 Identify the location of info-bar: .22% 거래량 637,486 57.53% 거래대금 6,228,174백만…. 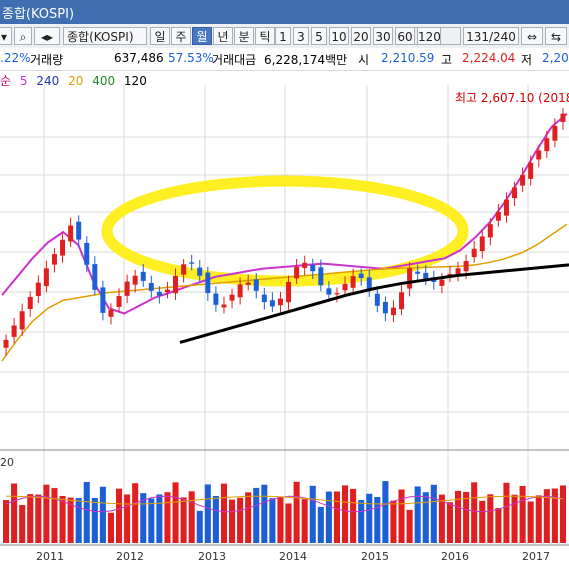
(284, 59).